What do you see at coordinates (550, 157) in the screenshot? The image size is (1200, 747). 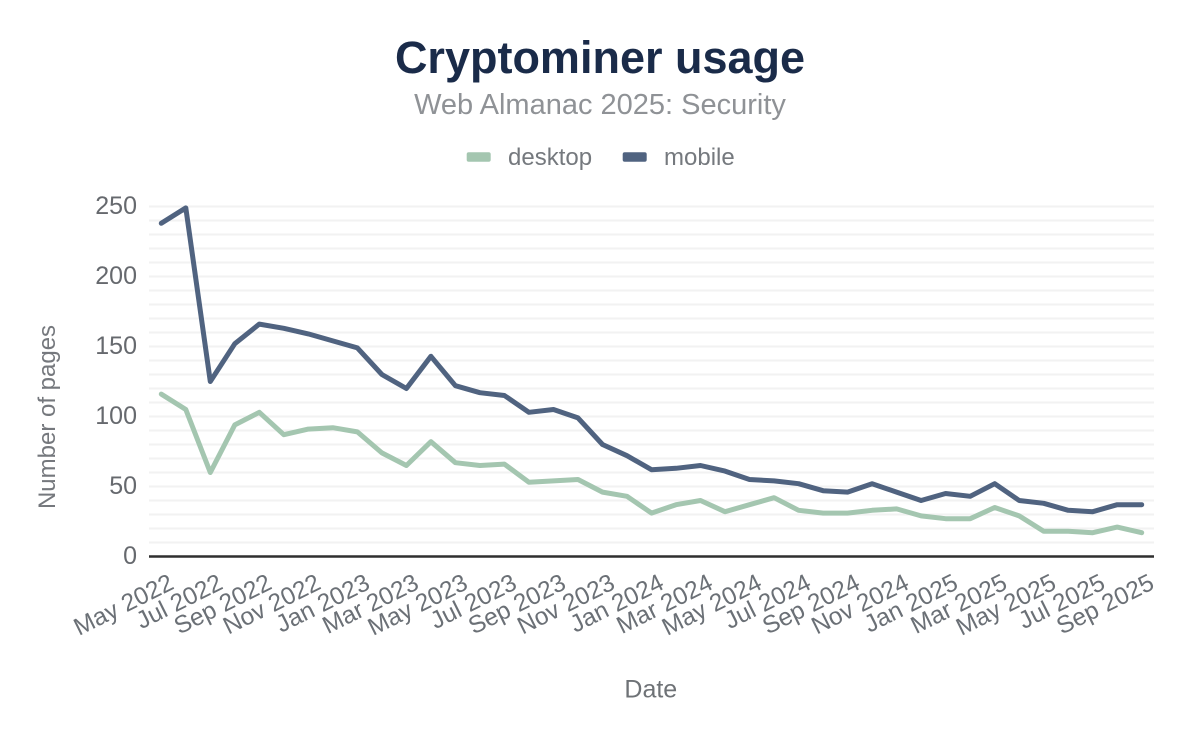 I see `svg-text: desktop` at bounding box center [550, 157].